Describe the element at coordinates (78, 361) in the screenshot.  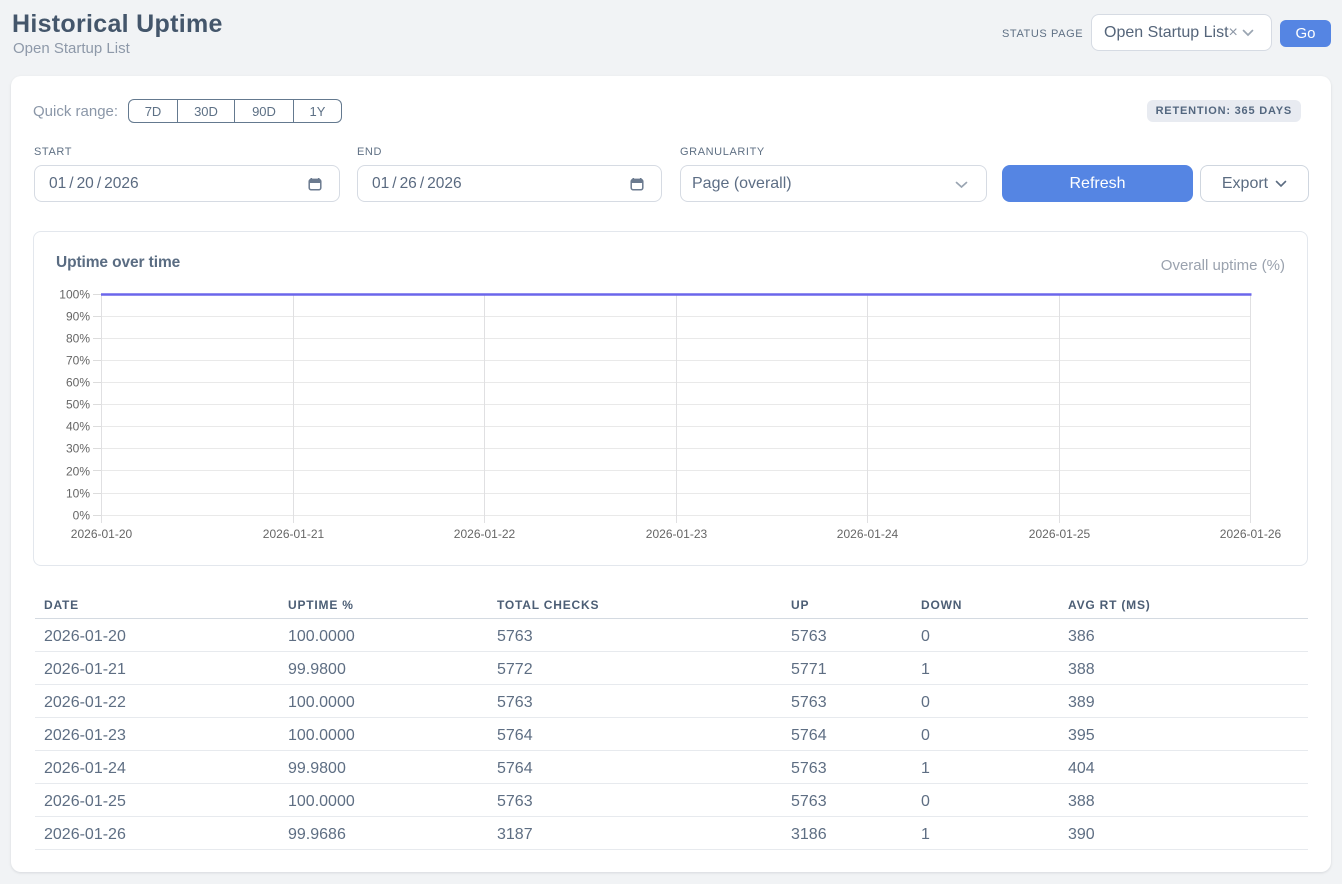
I see `svg-text: 70%` at that location.